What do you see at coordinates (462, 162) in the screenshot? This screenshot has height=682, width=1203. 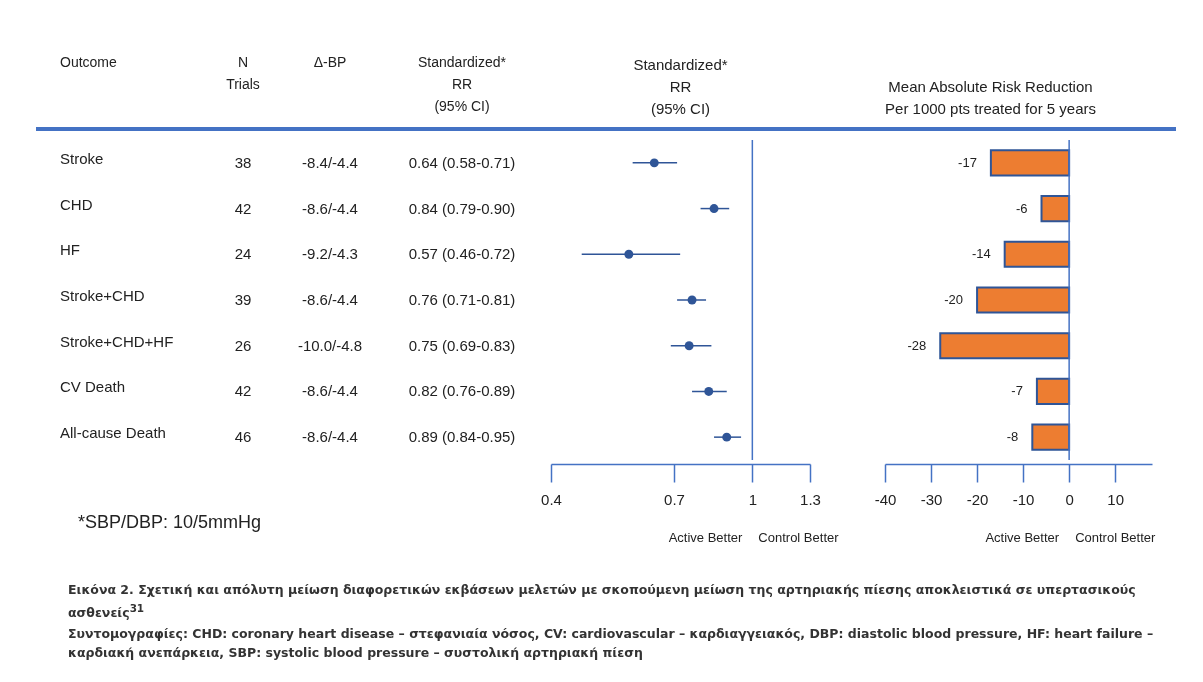 I see `text: 0.64 (0.58-0.71)` at bounding box center [462, 162].